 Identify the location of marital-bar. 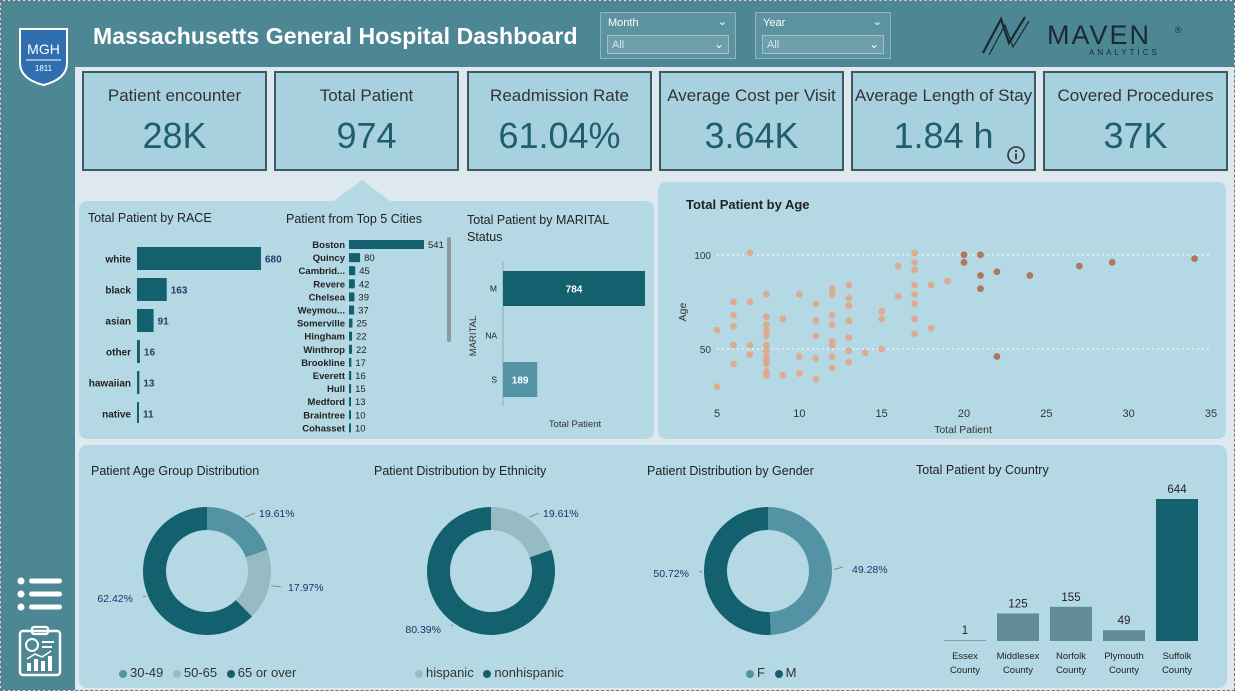
(574, 288).